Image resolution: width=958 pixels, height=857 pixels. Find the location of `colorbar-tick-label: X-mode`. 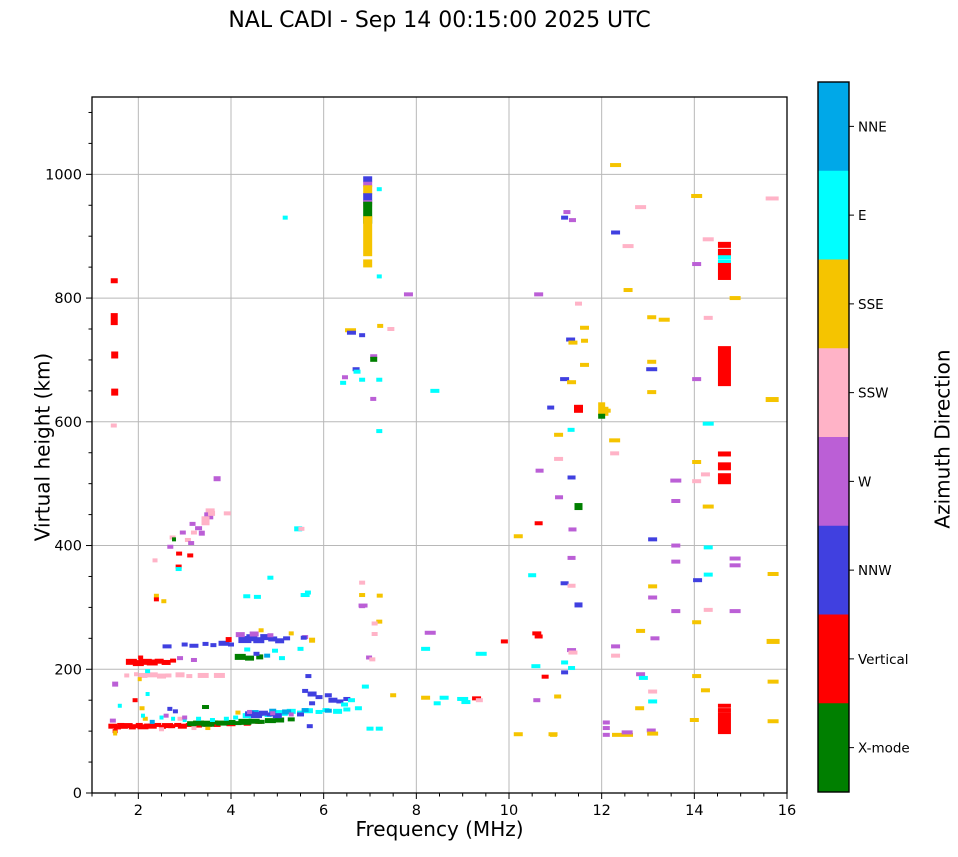

colorbar-tick-label: X-mode is located at coordinates (884, 749).